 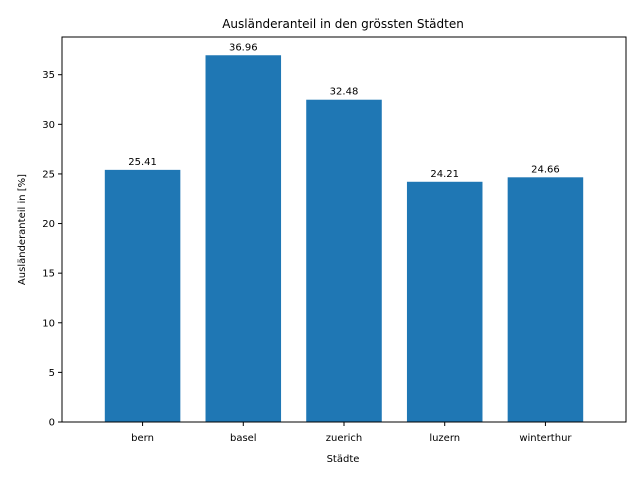 I want to click on bar-luzern, so click(x=444, y=301).